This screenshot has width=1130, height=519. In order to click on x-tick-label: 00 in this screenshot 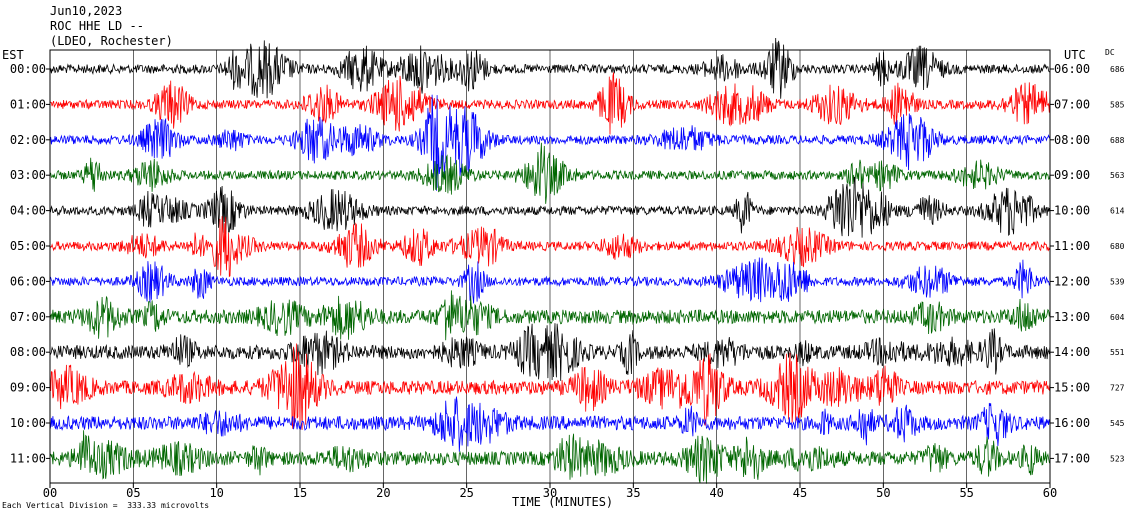, I will do `click(50, 493)`.